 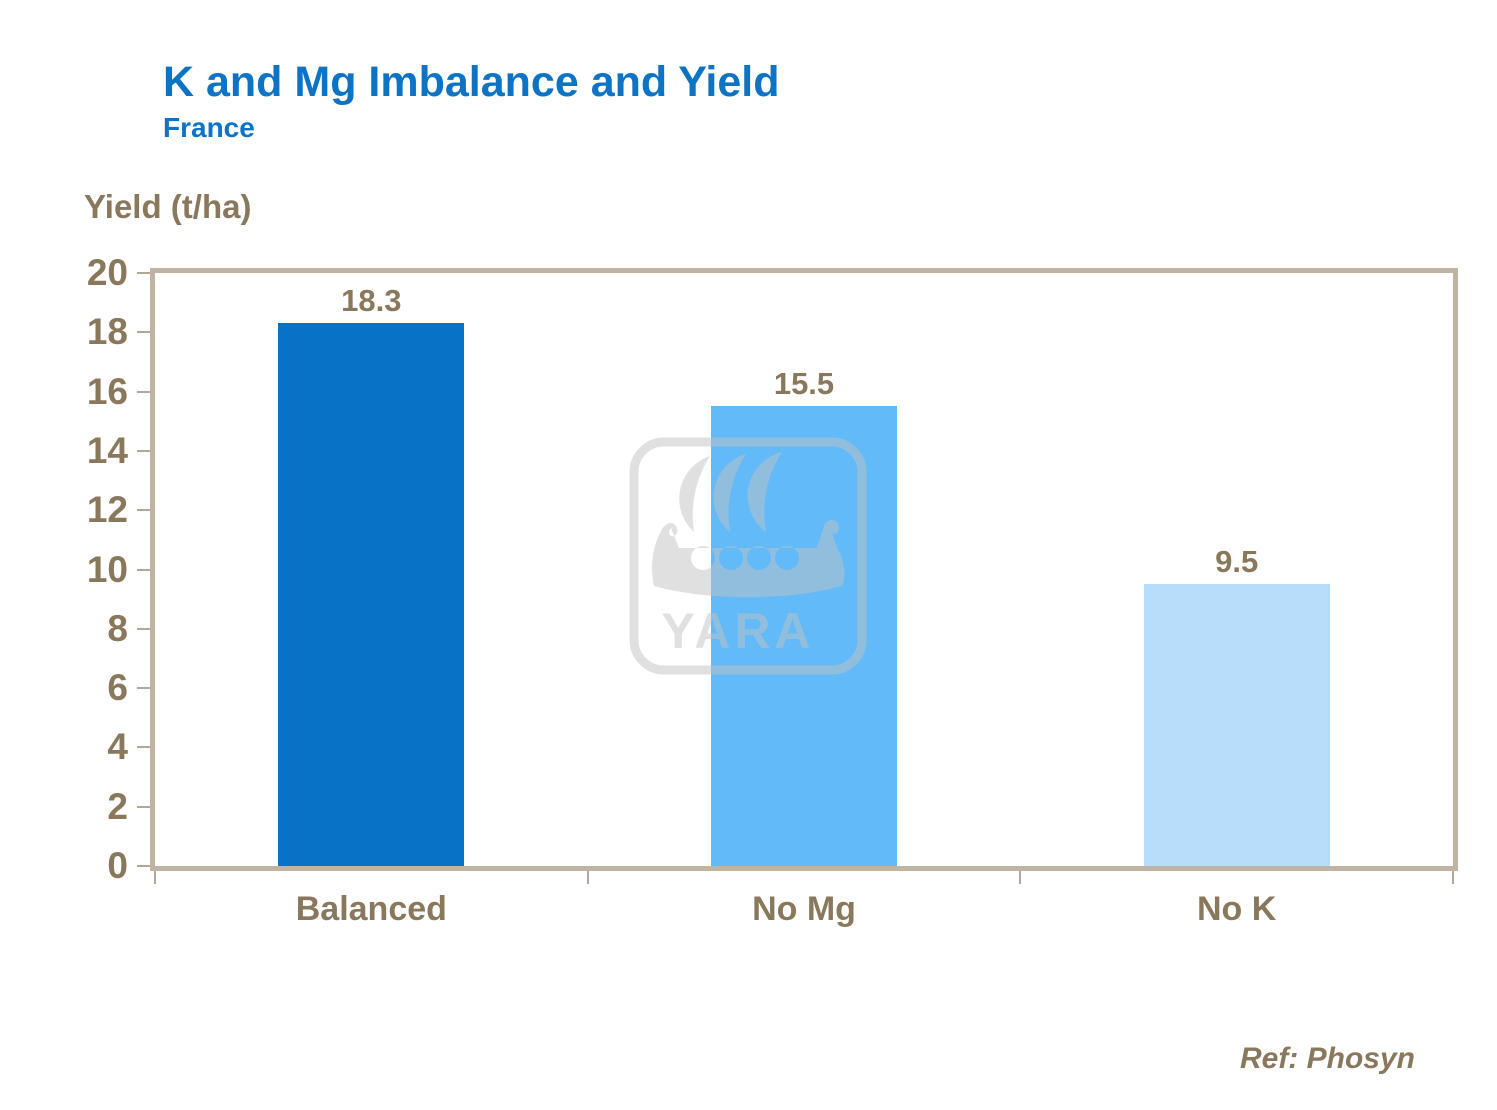 What do you see at coordinates (107, 450) in the screenshot?
I see `y-axis-tick-label: 14` at bounding box center [107, 450].